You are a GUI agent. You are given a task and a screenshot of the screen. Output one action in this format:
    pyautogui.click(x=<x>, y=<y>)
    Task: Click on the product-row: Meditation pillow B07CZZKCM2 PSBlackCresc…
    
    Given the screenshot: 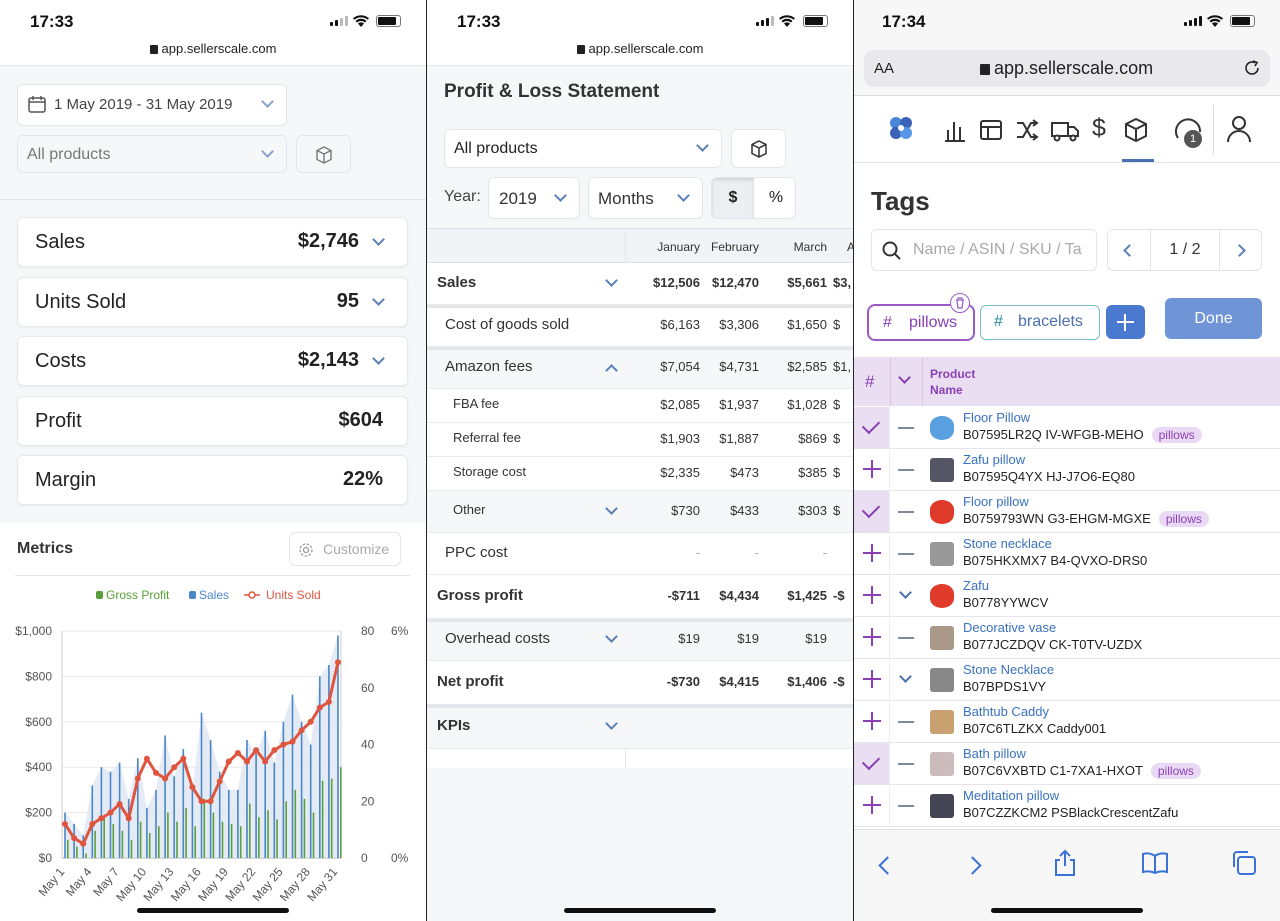 What is the action you would take?
    pyautogui.click(x=1067, y=806)
    